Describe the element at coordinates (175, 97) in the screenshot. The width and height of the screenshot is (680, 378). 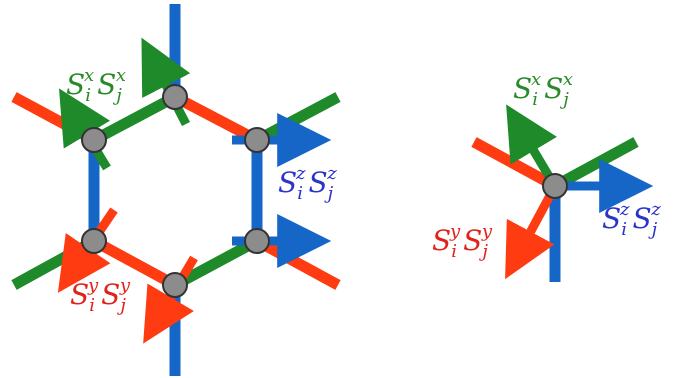
I see `site-top` at that location.